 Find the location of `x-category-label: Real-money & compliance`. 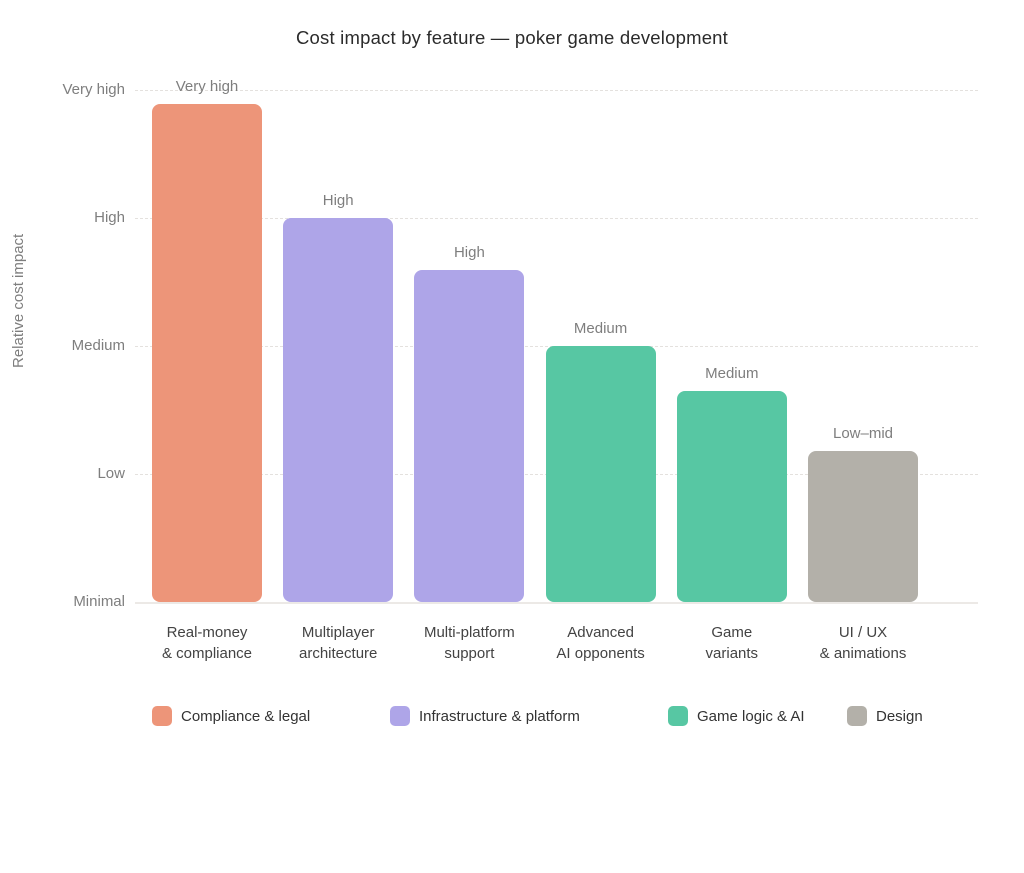

x-category-label: Real-money & compliance is located at coordinates (207, 643).